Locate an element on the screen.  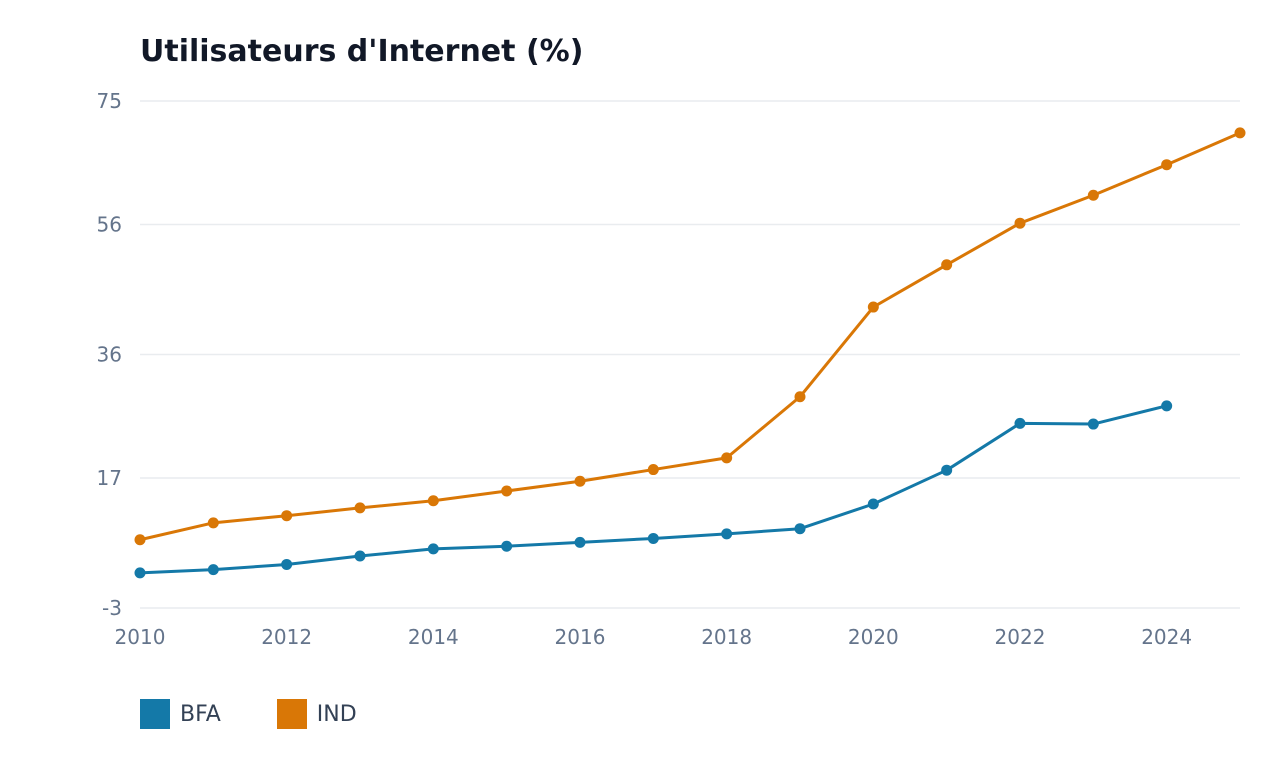
x-tick-label: 2024 is located at coordinates (1166, 637).